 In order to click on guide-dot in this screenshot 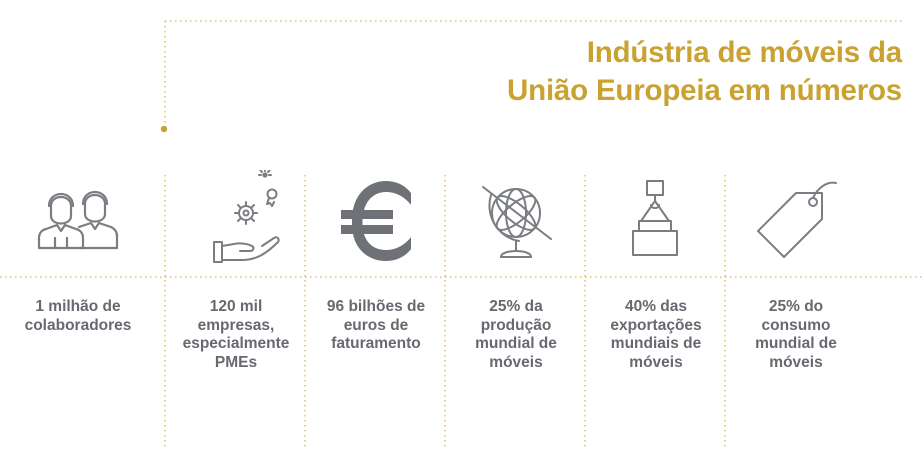, I will do `click(164, 129)`.